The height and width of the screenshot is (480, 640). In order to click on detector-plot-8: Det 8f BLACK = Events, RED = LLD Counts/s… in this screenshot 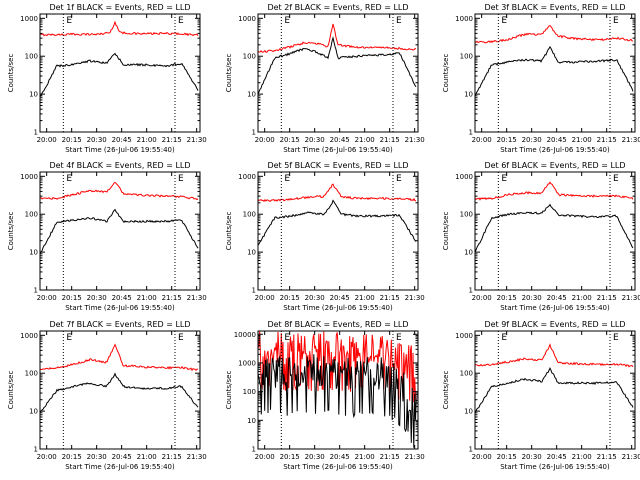, I will do `click(325, 395)`.